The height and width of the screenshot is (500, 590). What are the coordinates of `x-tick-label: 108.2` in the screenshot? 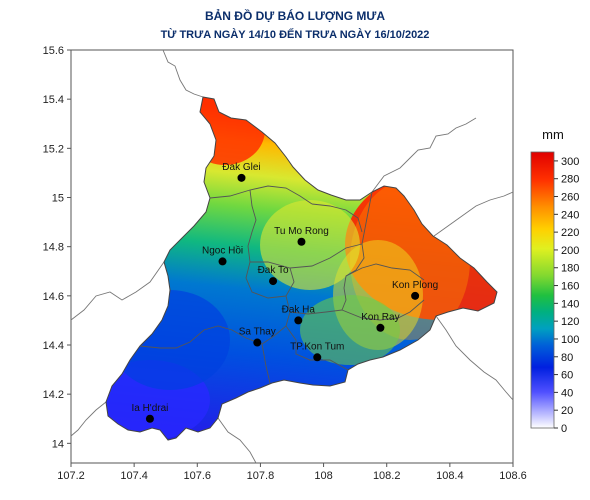 It's located at (387, 476).